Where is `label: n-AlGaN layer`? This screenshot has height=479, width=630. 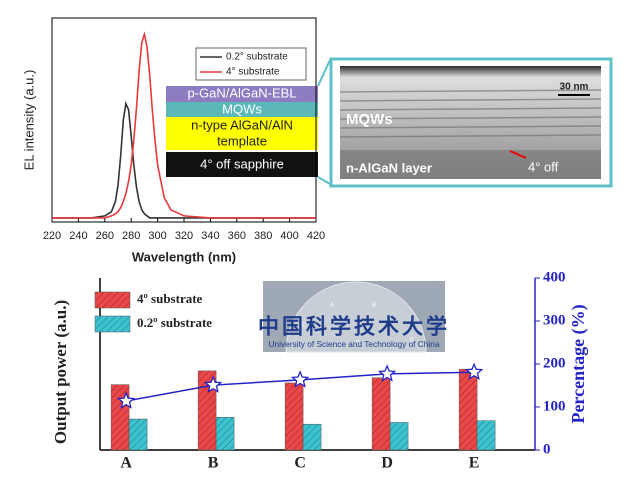 label: n-AlGaN layer is located at coordinates (389, 167).